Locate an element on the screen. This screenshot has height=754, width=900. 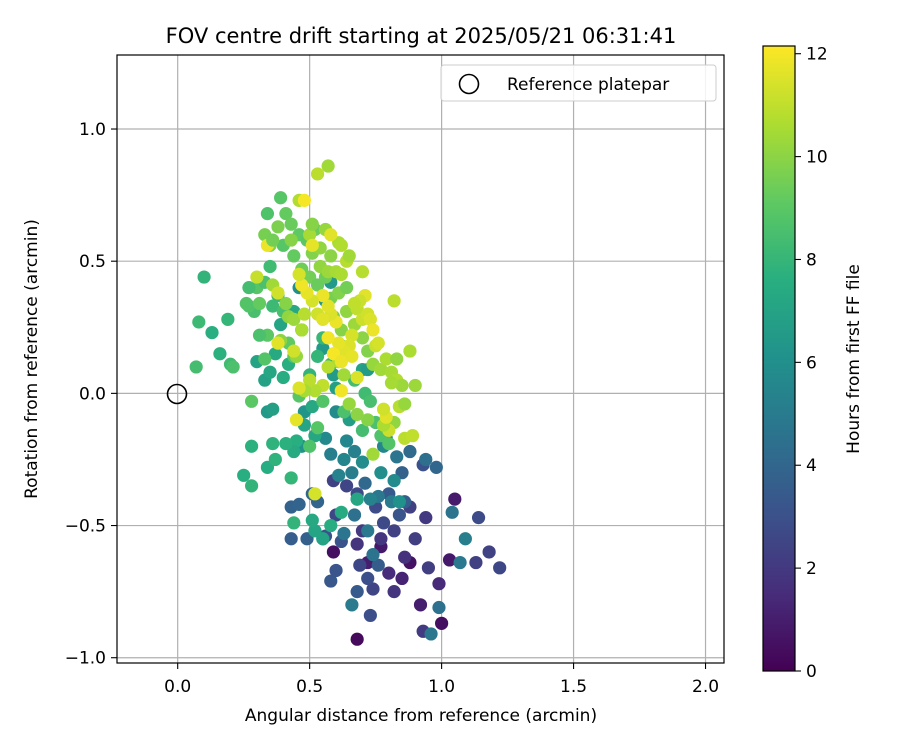
colorbar-tick-label: 12 is located at coordinates (817, 55).